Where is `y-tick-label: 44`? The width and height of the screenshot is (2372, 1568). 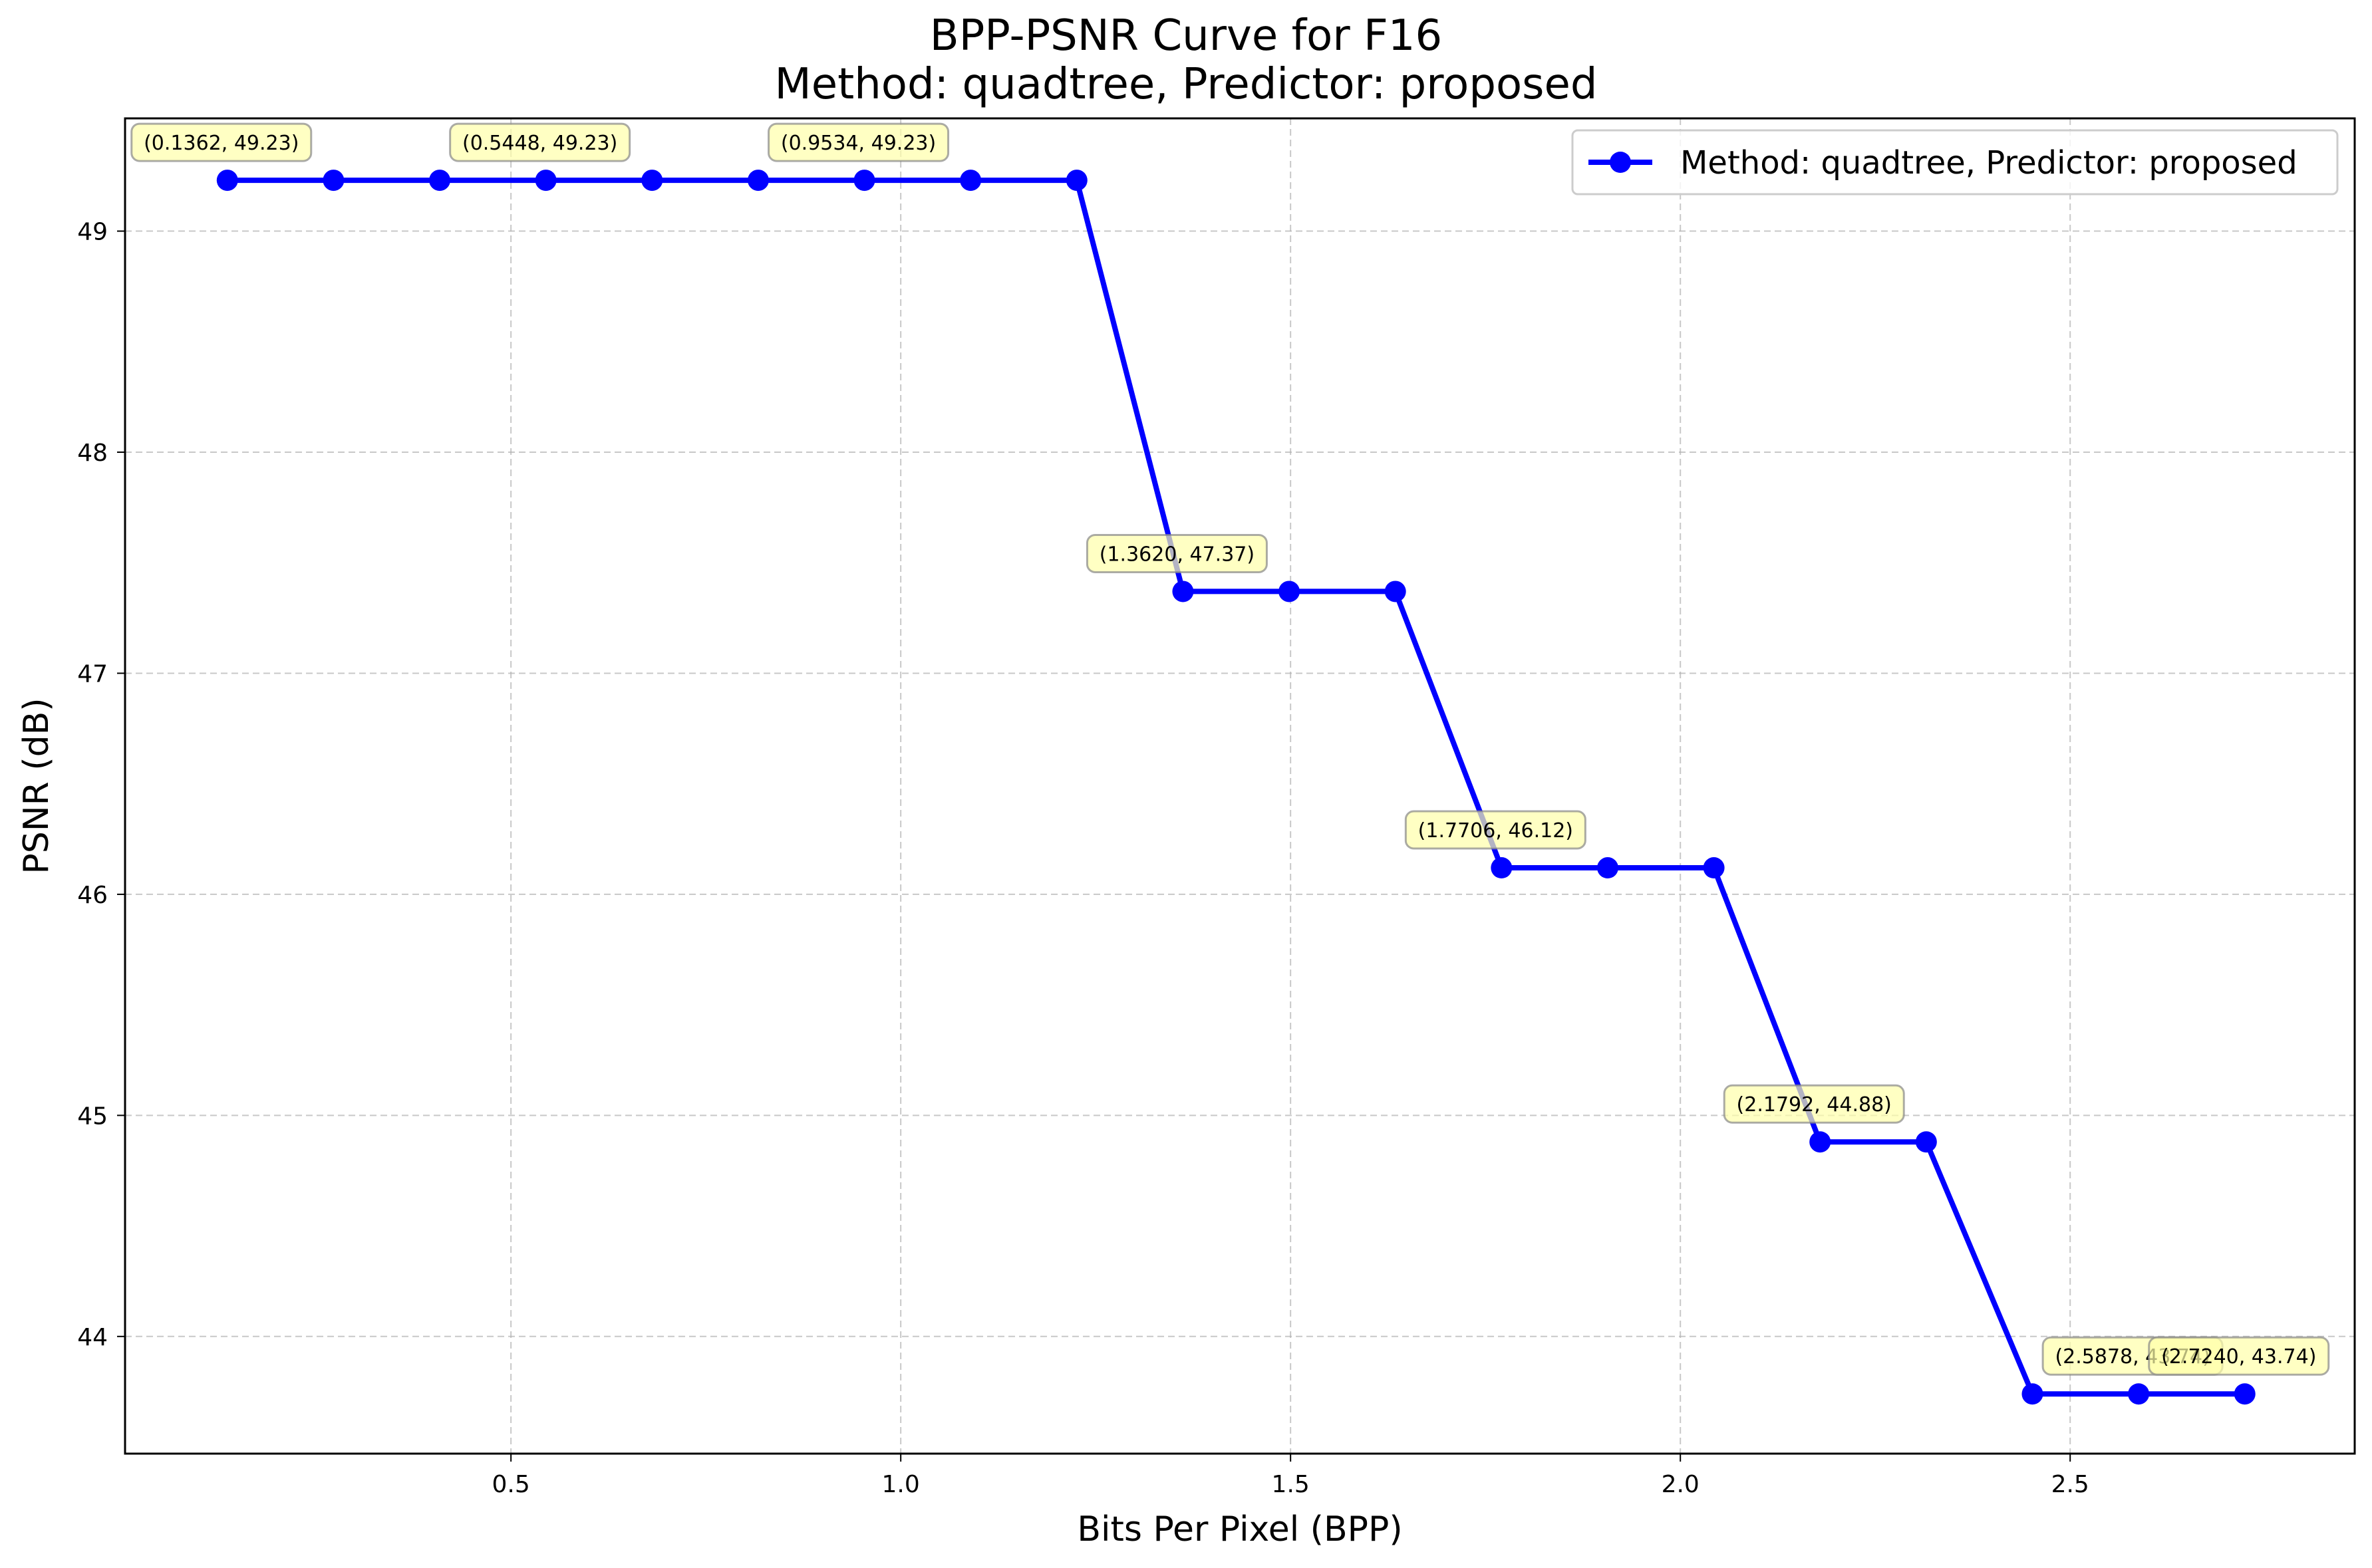 y-tick-label: 44 is located at coordinates (92, 1337).